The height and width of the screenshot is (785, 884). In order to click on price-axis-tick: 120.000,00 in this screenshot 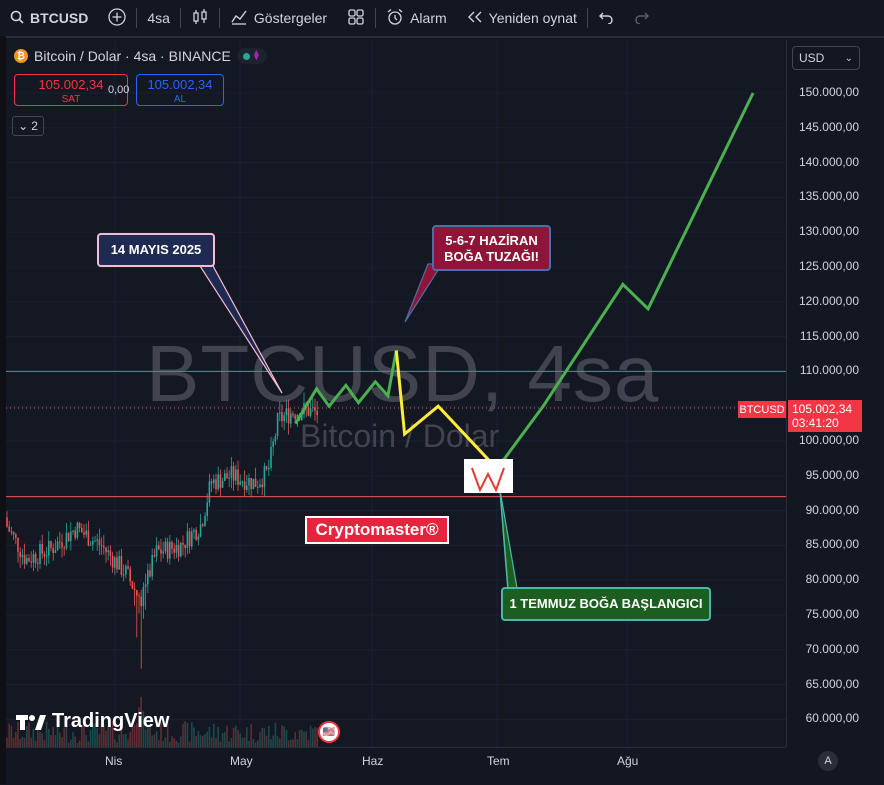, I will do `click(828, 300)`.